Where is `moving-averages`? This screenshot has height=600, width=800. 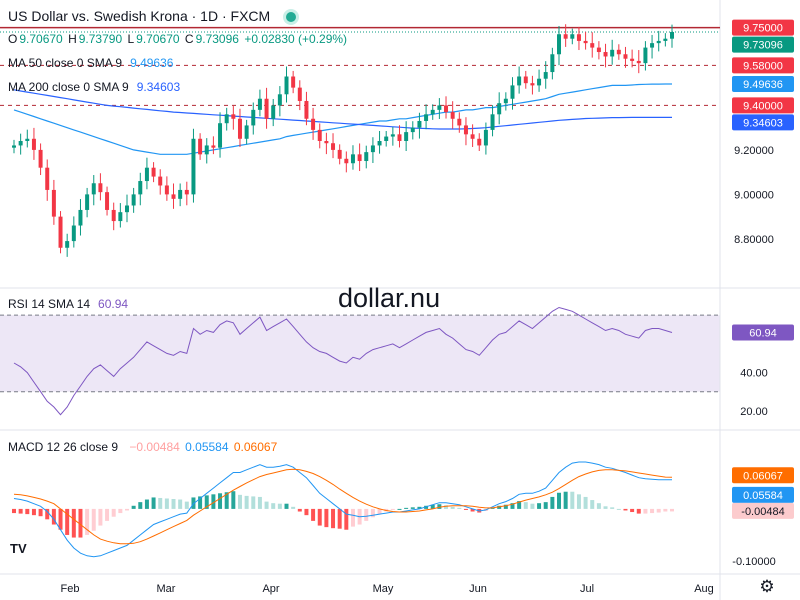
moving-averages is located at coordinates (342, 119).